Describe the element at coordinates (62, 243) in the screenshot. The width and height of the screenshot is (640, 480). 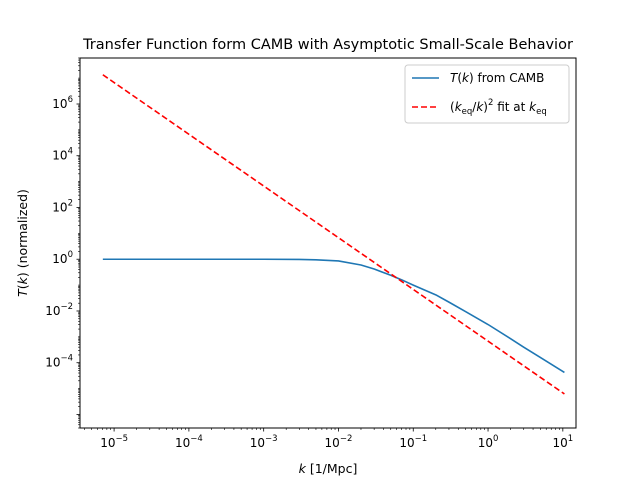
I see `y-axis: 10⁻⁴ 10⁻² 10⁰ 10² 10⁴ 10⁶` at that location.